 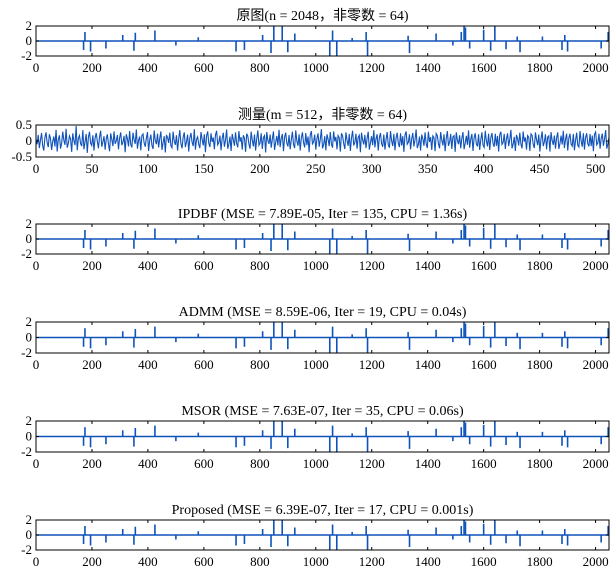 I want to click on panel-title: 测量(m = 512，非零数 = 64), so click(x=322, y=115).